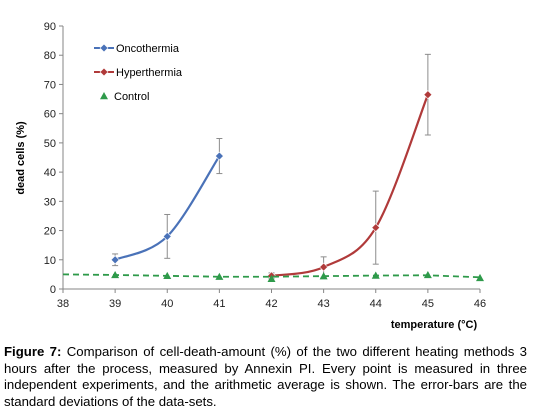  I want to click on series-line, so click(350, 185).